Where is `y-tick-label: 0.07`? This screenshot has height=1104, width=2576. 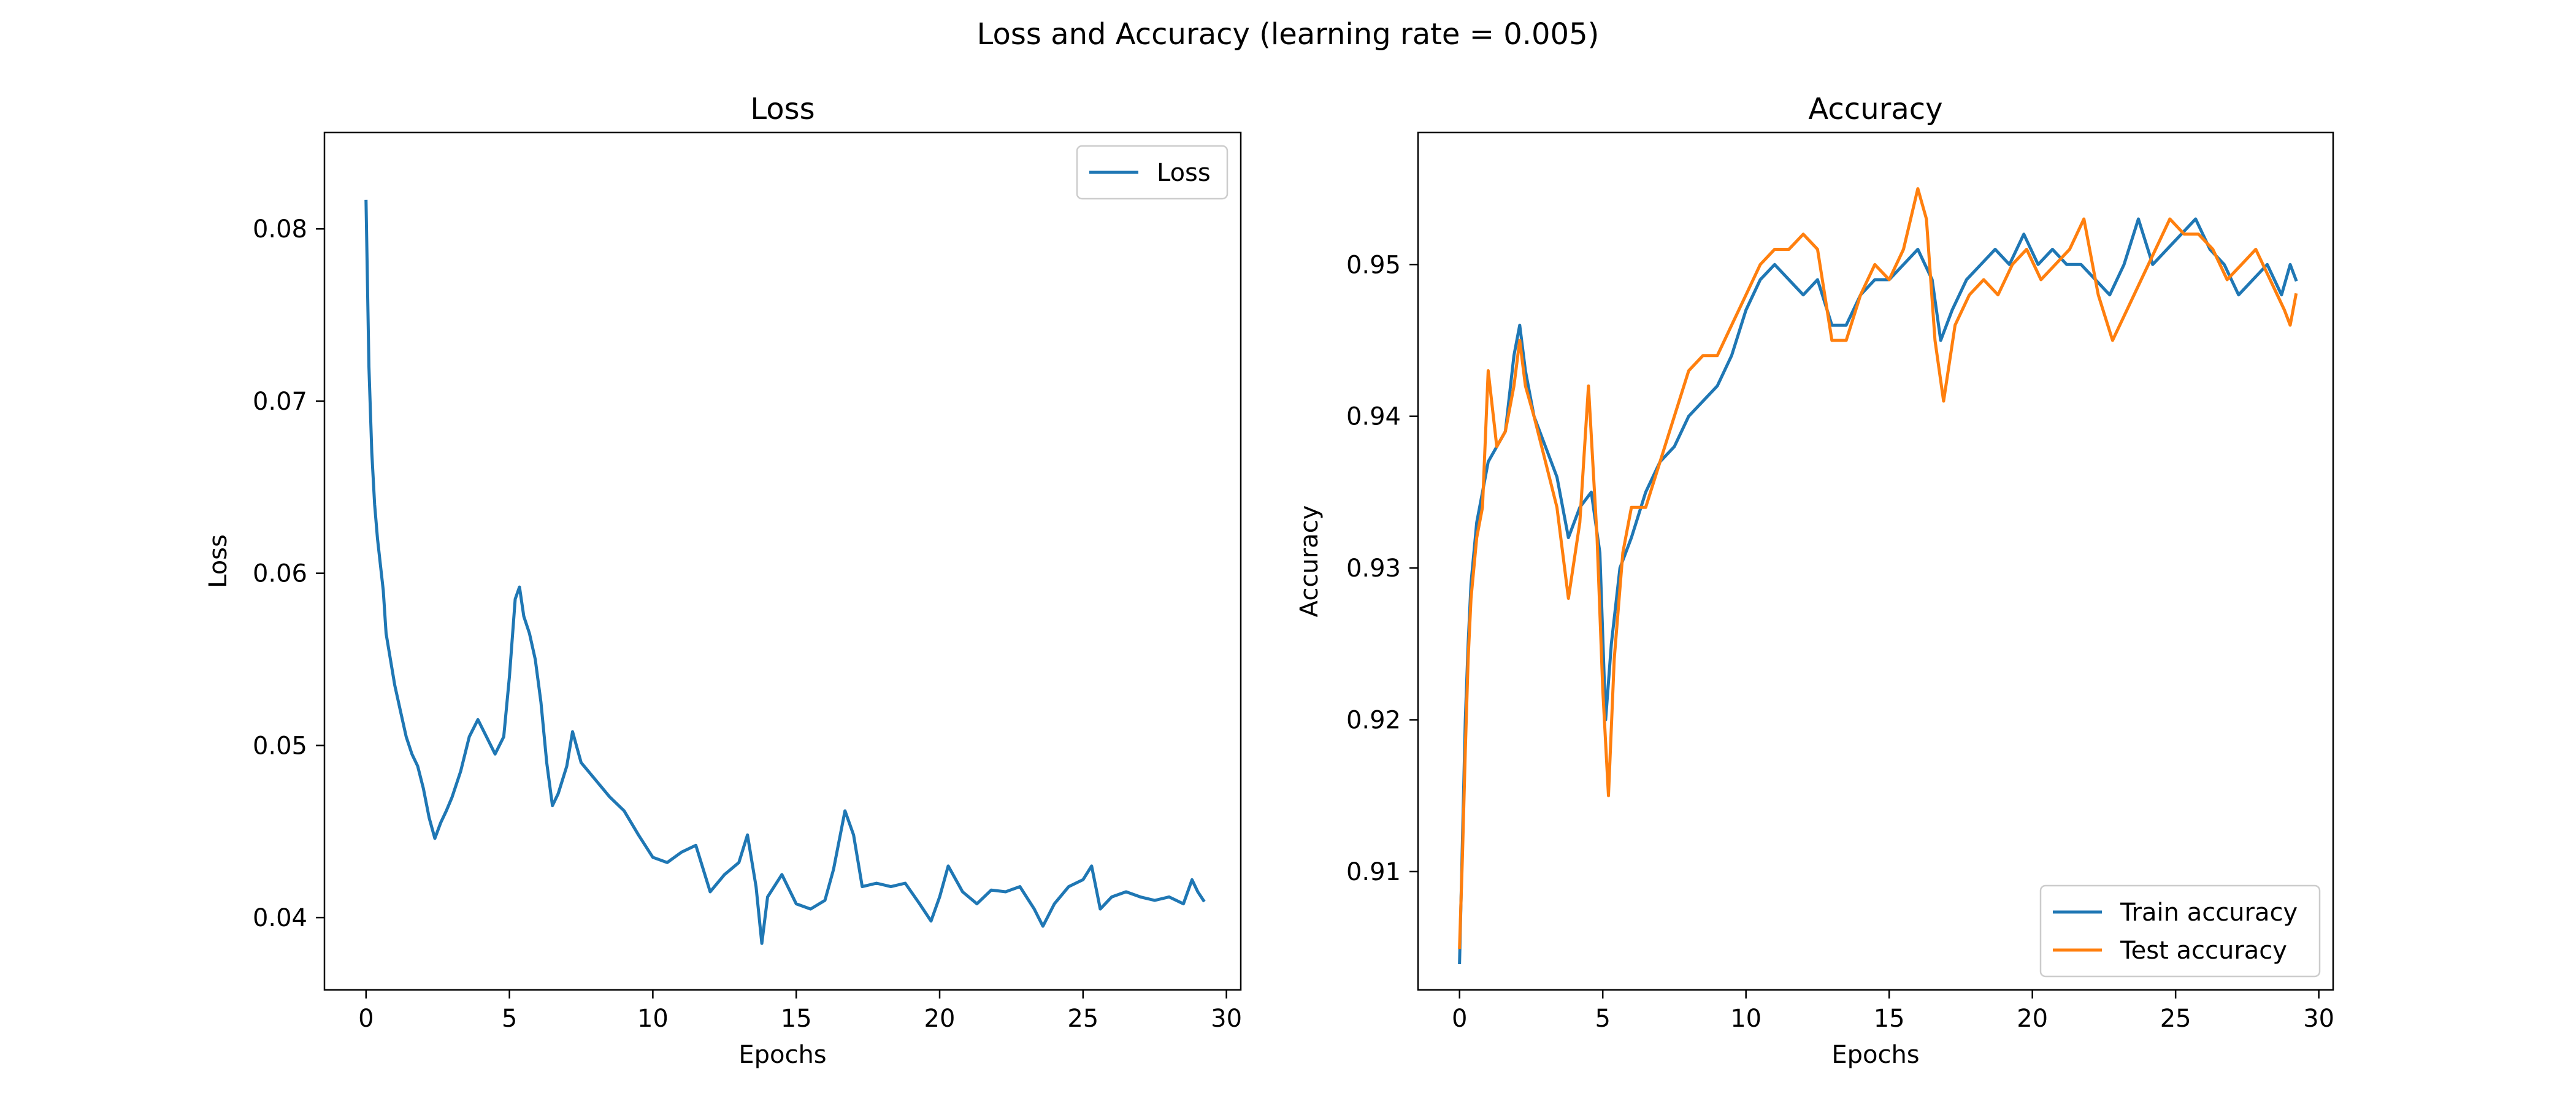
y-tick-label: 0.07 is located at coordinates (280, 402).